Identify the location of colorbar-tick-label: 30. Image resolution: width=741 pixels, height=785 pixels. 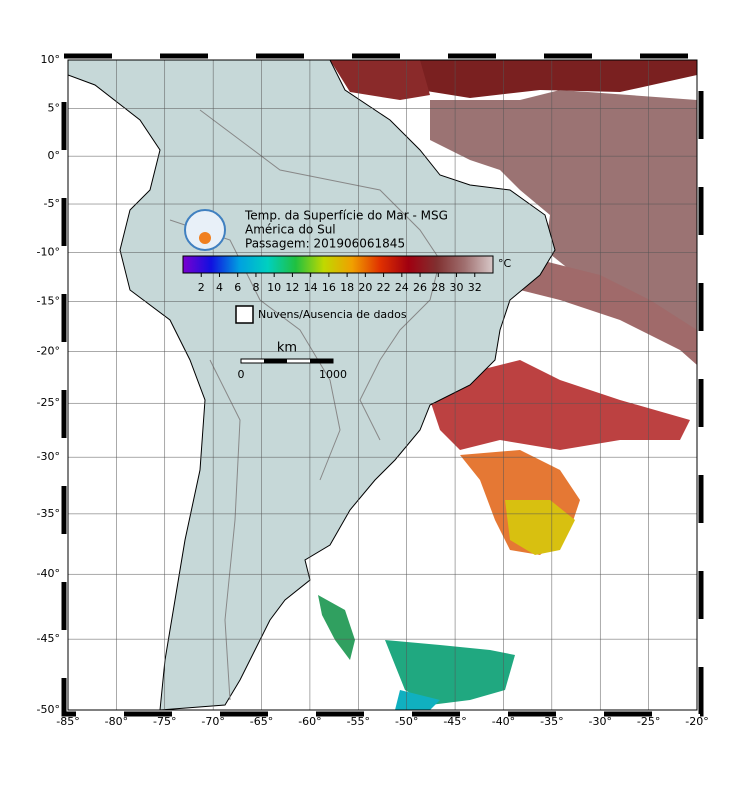
(457, 287).